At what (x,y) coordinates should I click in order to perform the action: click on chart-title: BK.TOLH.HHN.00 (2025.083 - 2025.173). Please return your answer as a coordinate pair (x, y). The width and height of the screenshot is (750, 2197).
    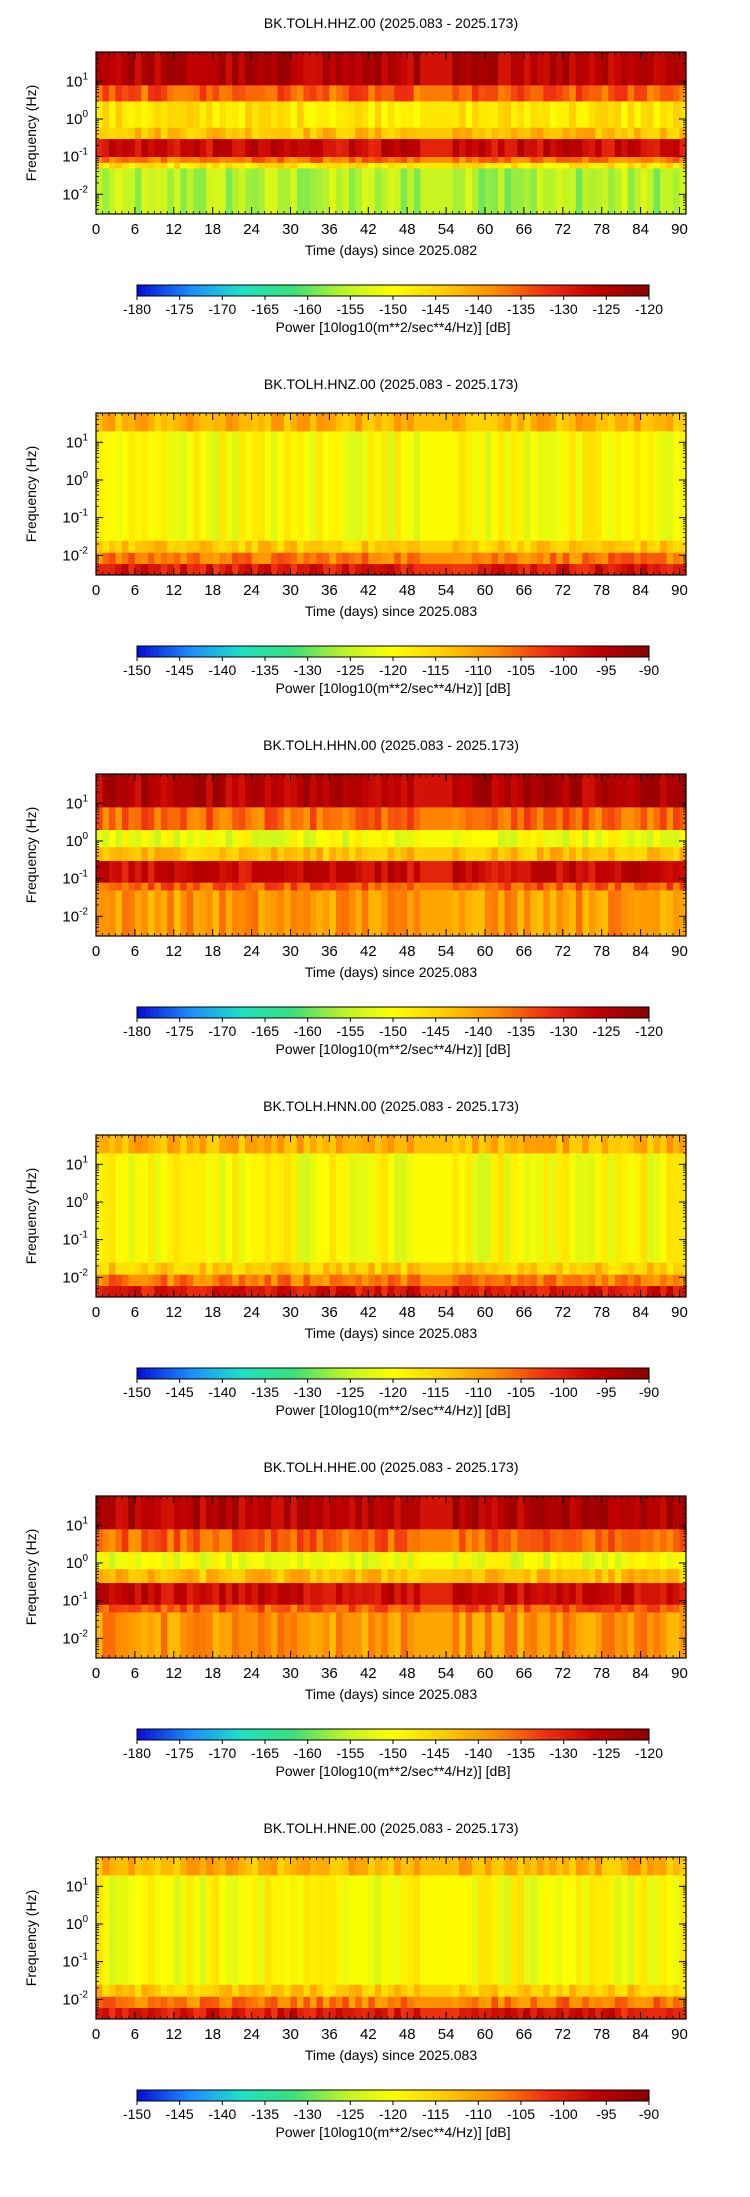
    Looking at the image, I should click on (391, 745).